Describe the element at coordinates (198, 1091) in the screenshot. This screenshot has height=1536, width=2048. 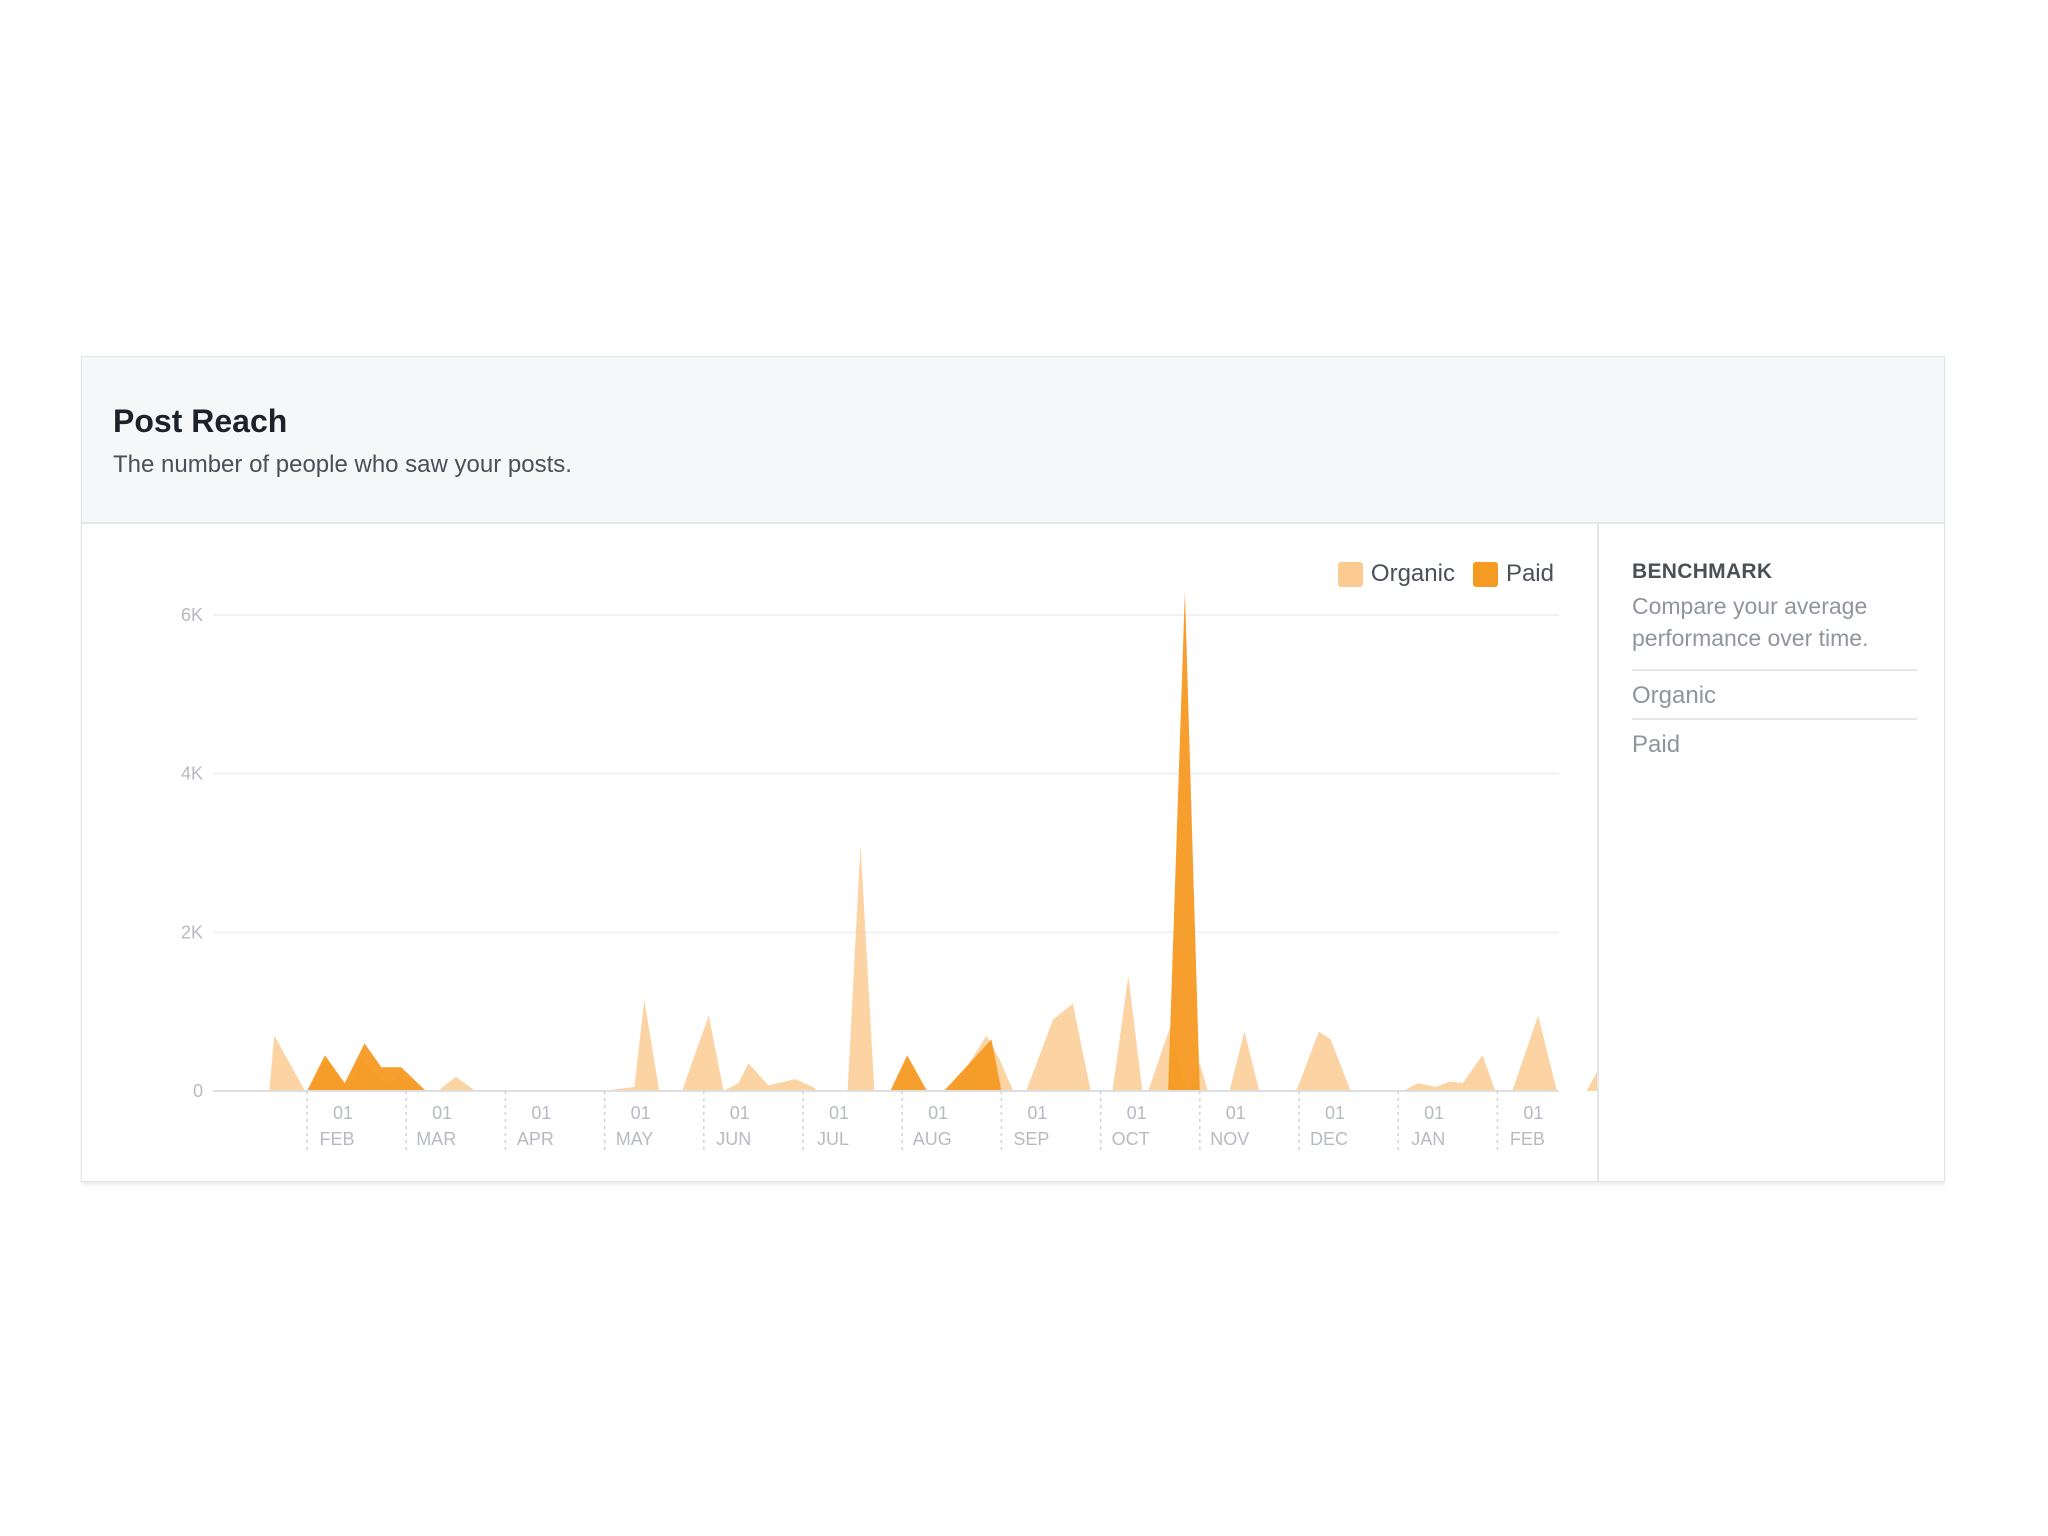
I see `y-tick-label: 0` at that location.